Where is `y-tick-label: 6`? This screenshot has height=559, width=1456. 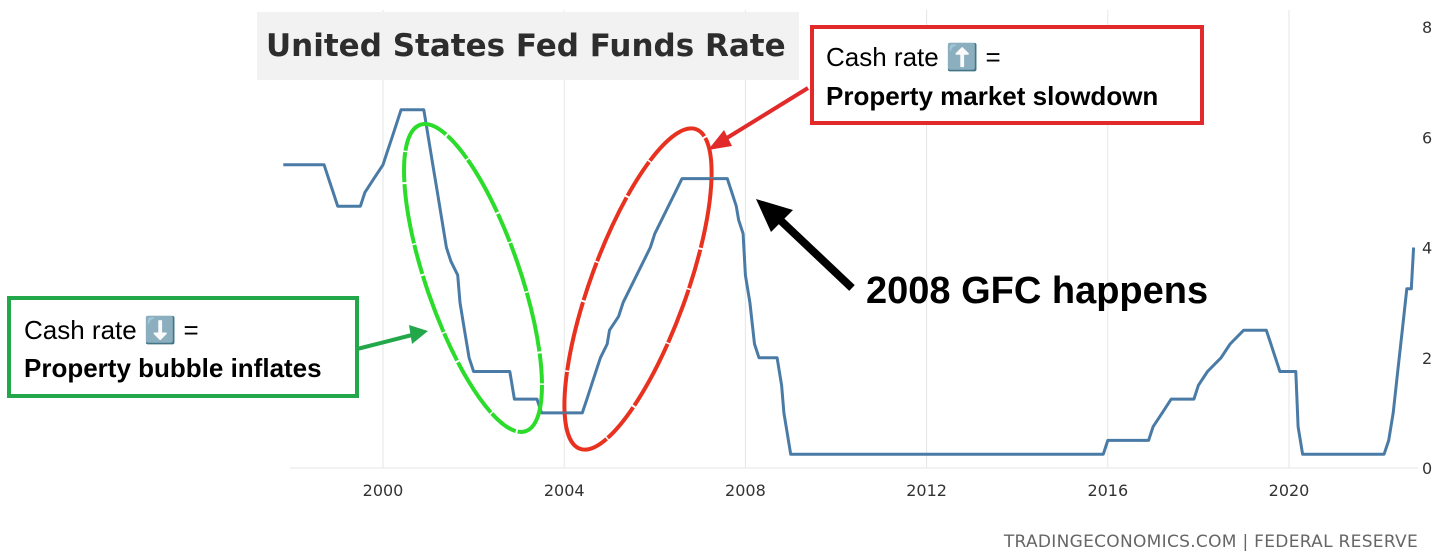
y-tick-label: 6 is located at coordinates (1427, 137).